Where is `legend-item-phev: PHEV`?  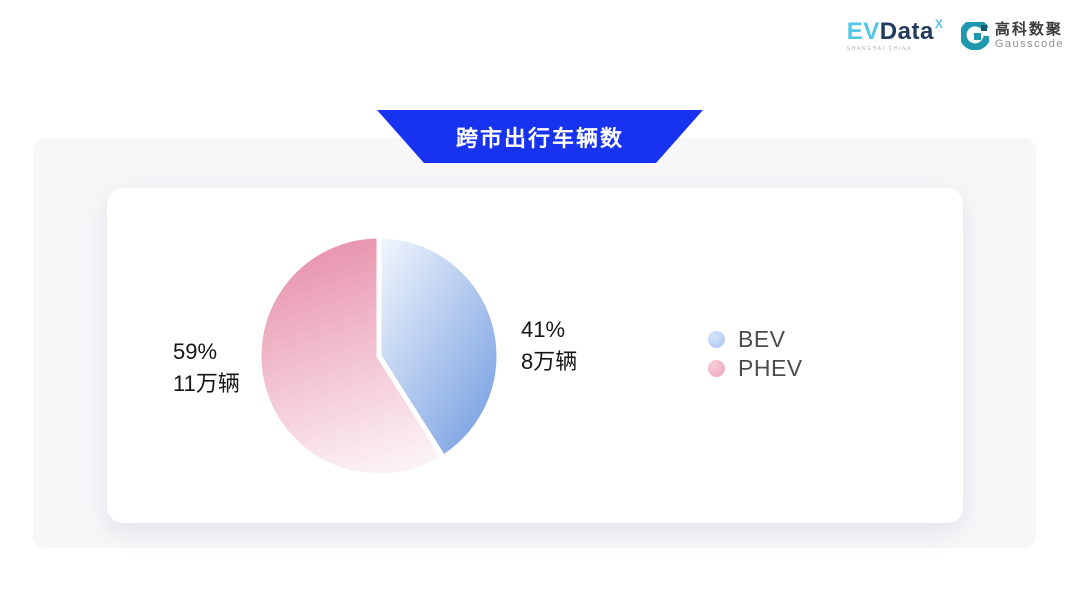
legend-item-phev: PHEV is located at coordinates (755, 367).